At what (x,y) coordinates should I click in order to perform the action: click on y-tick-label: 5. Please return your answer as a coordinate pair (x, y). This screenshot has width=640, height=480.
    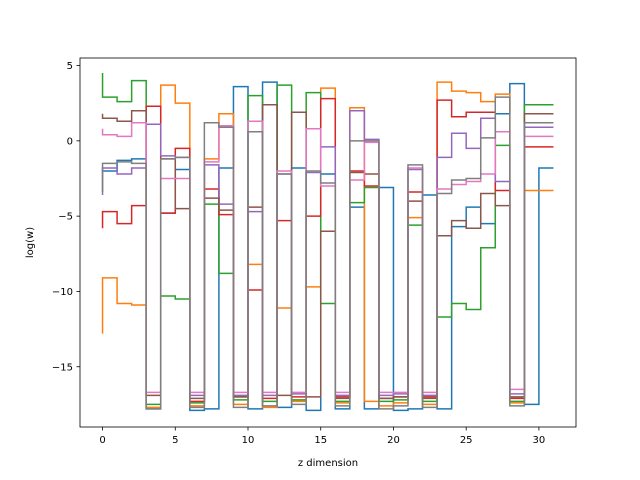
    Looking at the image, I should click on (70, 66).